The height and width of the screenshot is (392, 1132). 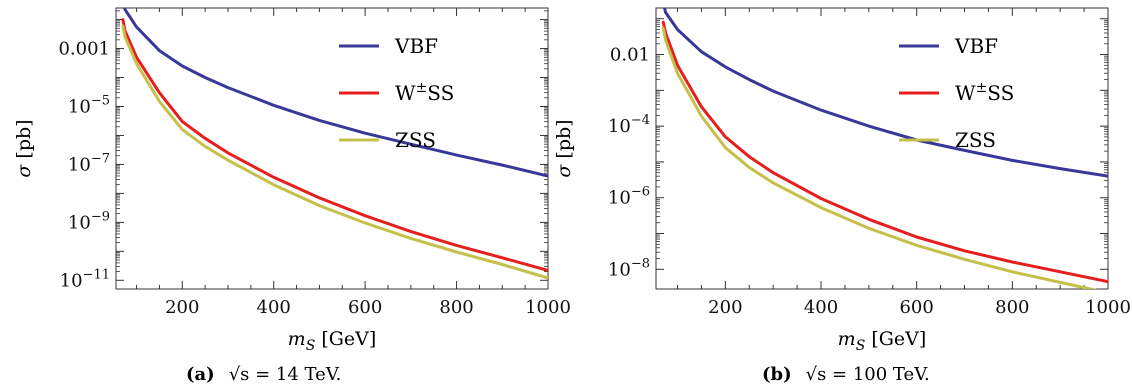 I want to click on y-tick-label: 10⁻⁵, so click(x=89, y=105).